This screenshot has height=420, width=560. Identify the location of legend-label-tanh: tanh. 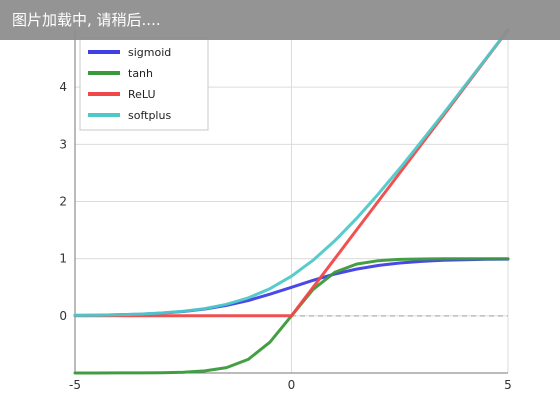
(140, 73).